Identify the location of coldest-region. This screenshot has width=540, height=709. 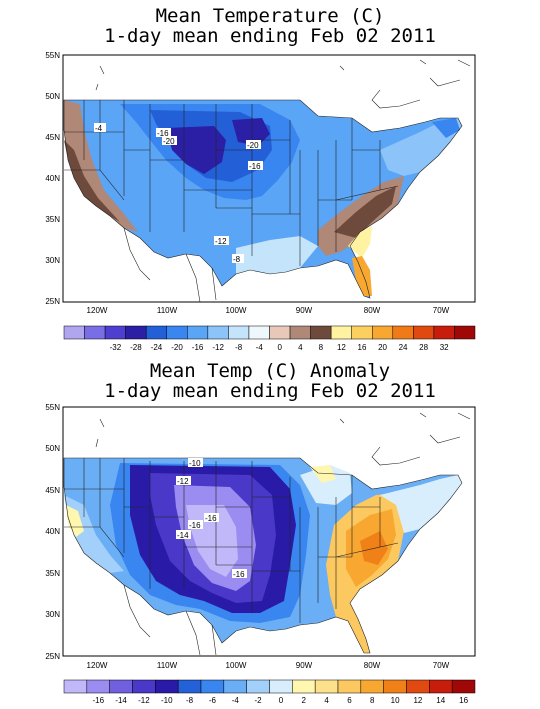
(196, 150).